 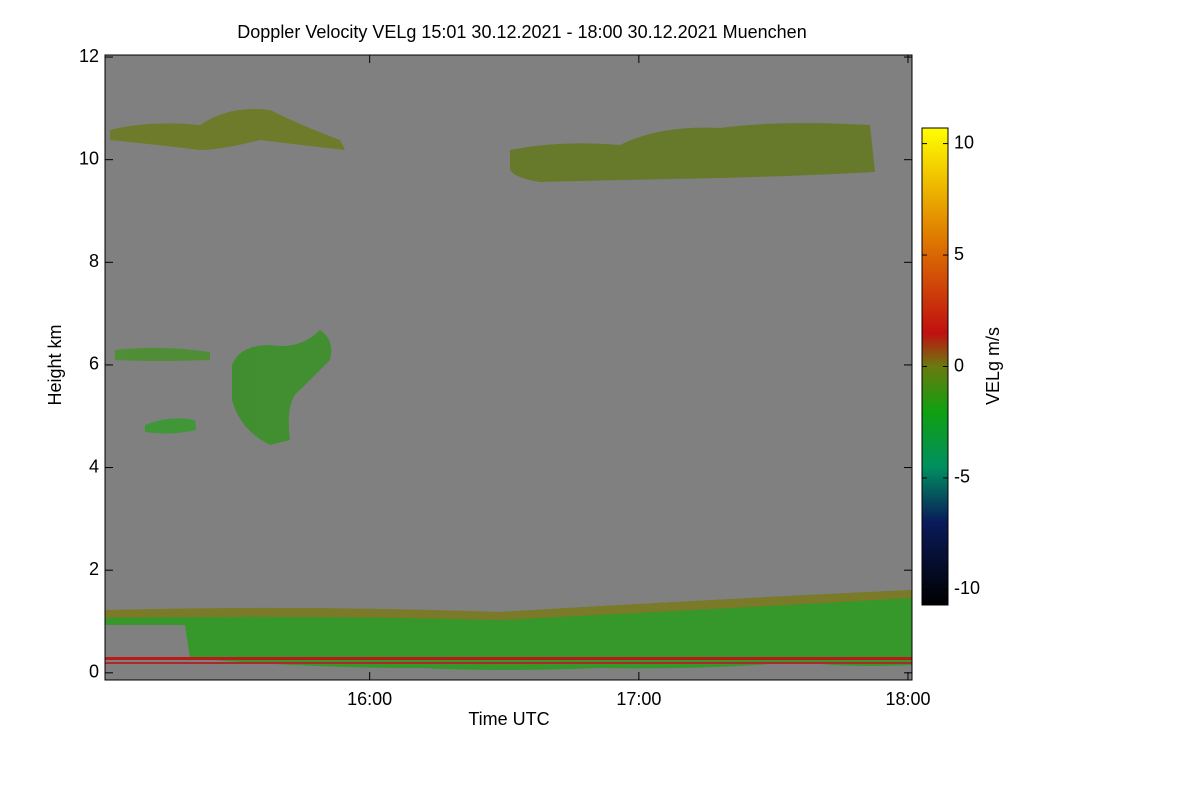 What do you see at coordinates (508, 719) in the screenshot?
I see `x-axis-label: Time UTC` at bounding box center [508, 719].